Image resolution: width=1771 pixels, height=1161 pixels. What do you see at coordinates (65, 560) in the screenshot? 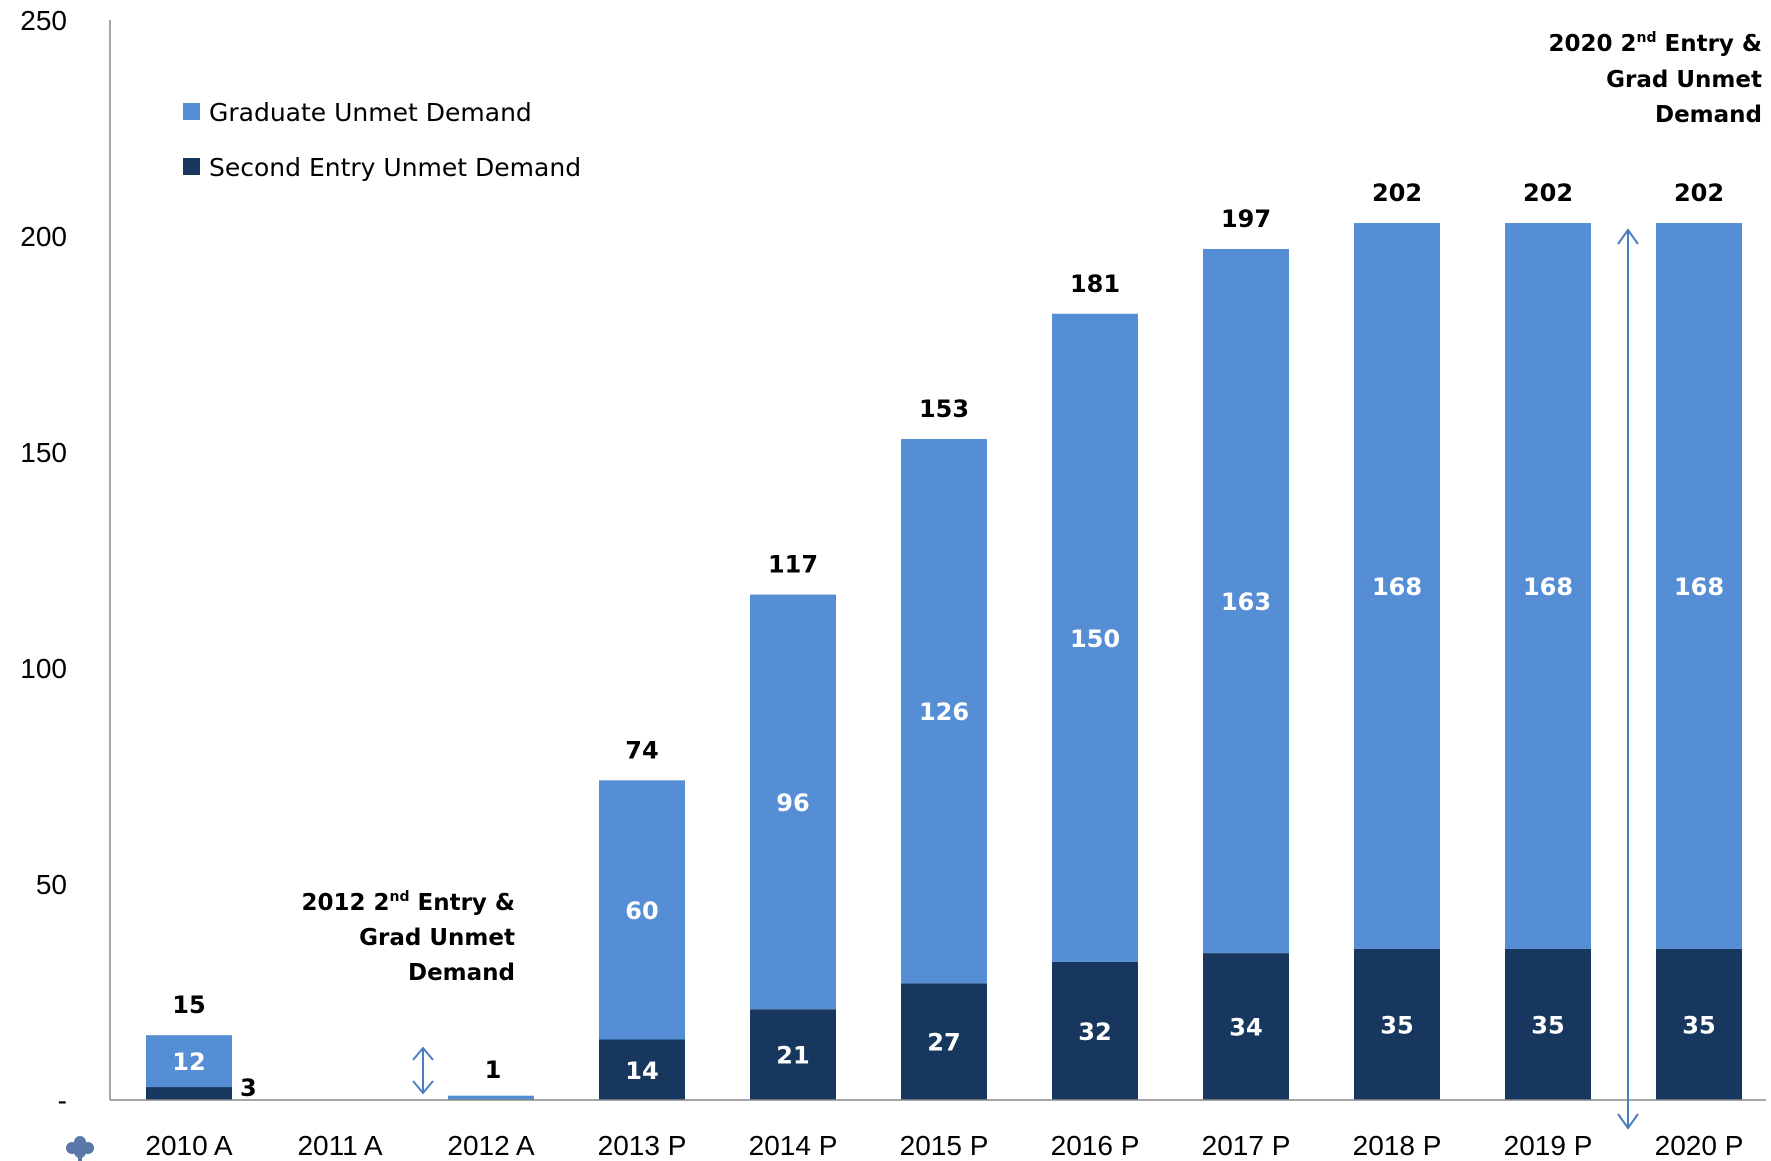
I see `y-axis: - 50 100 150 200 250` at bounding box center [65, 560].